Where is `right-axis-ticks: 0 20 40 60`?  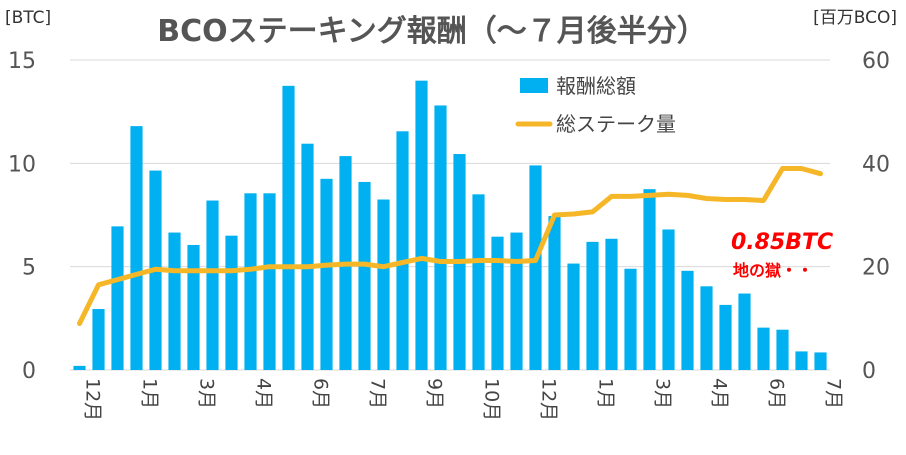
right-axis-ticks: 0 20 40 60 is located at coordinates (876, 216).